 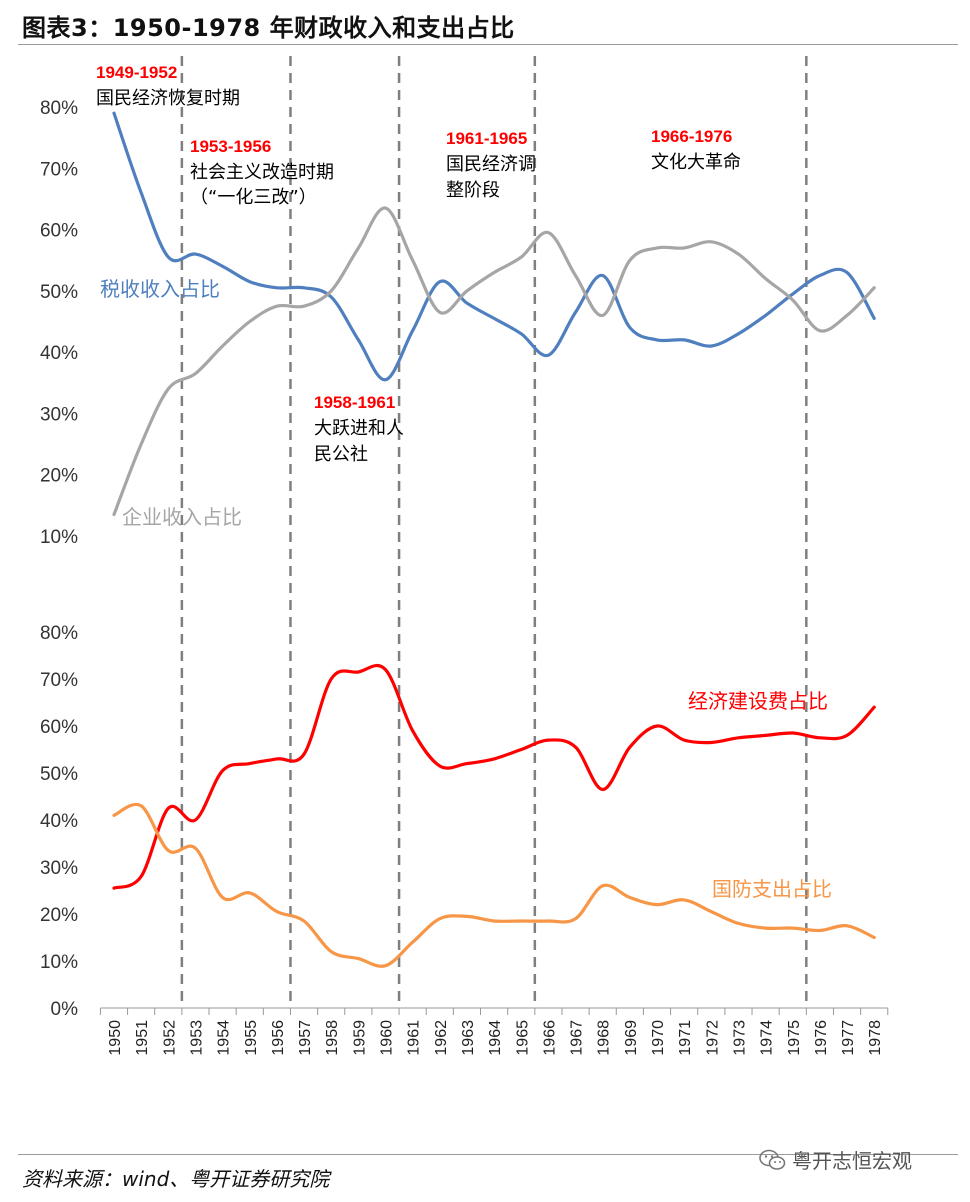 What do you see at coordinates (486, 138) in the screenshot?
I see `period-years: 1961-1965` at bounding box center [486, 138].